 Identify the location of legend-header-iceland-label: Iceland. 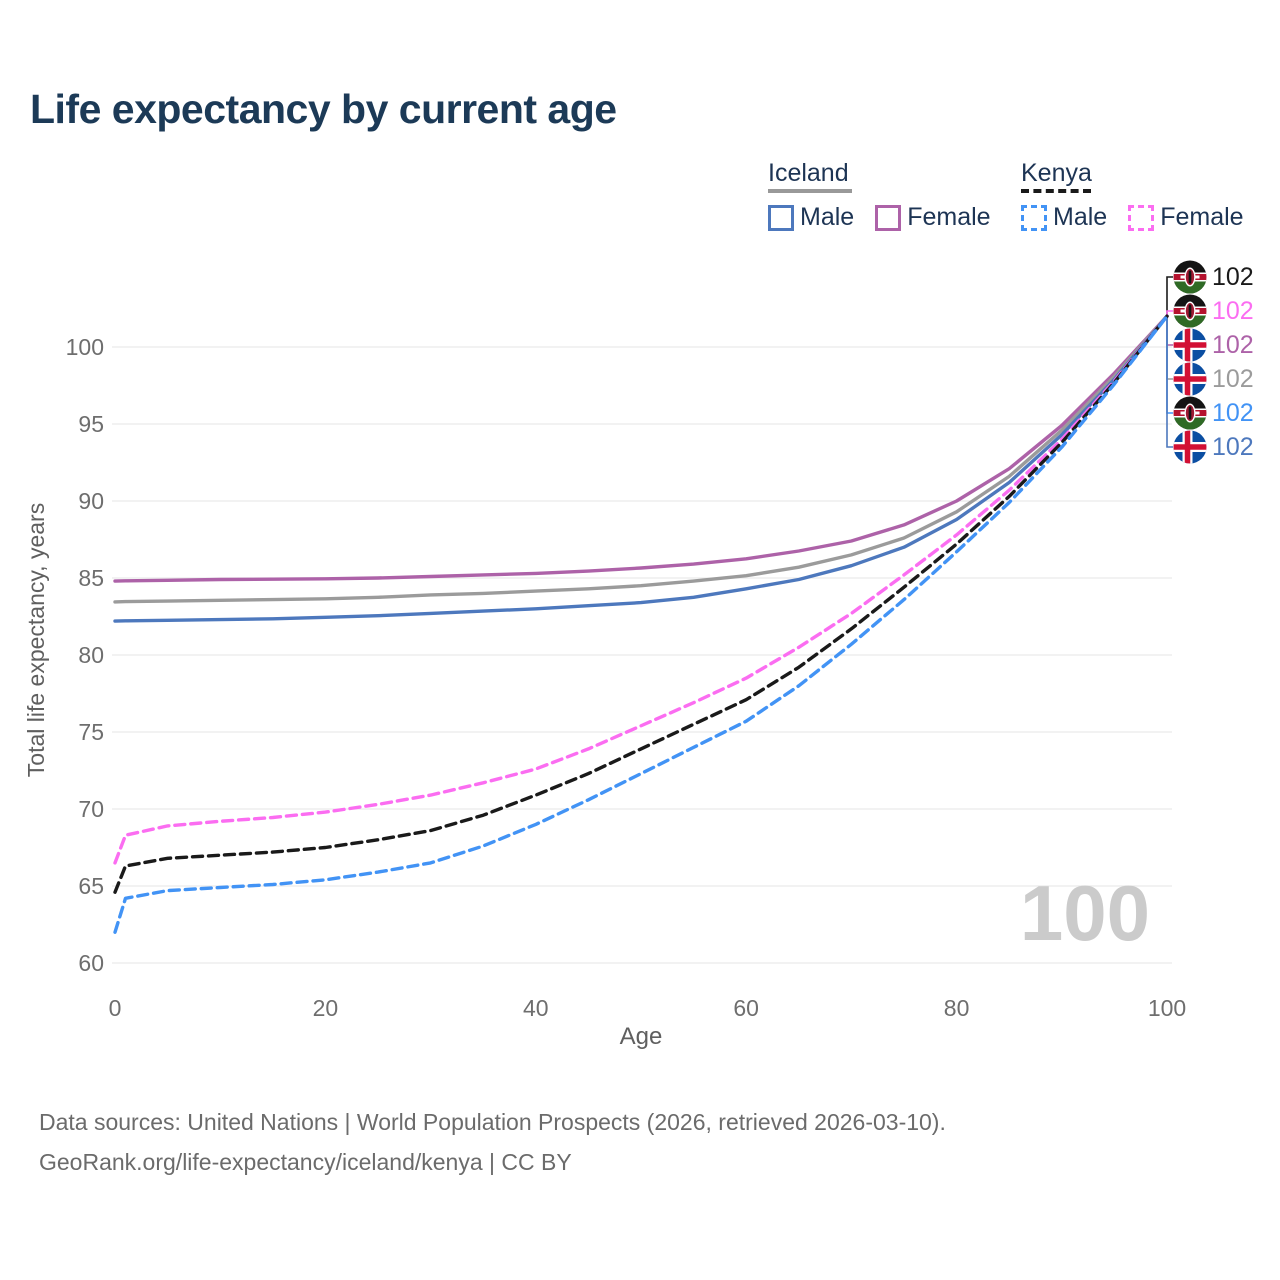
(808, 173).